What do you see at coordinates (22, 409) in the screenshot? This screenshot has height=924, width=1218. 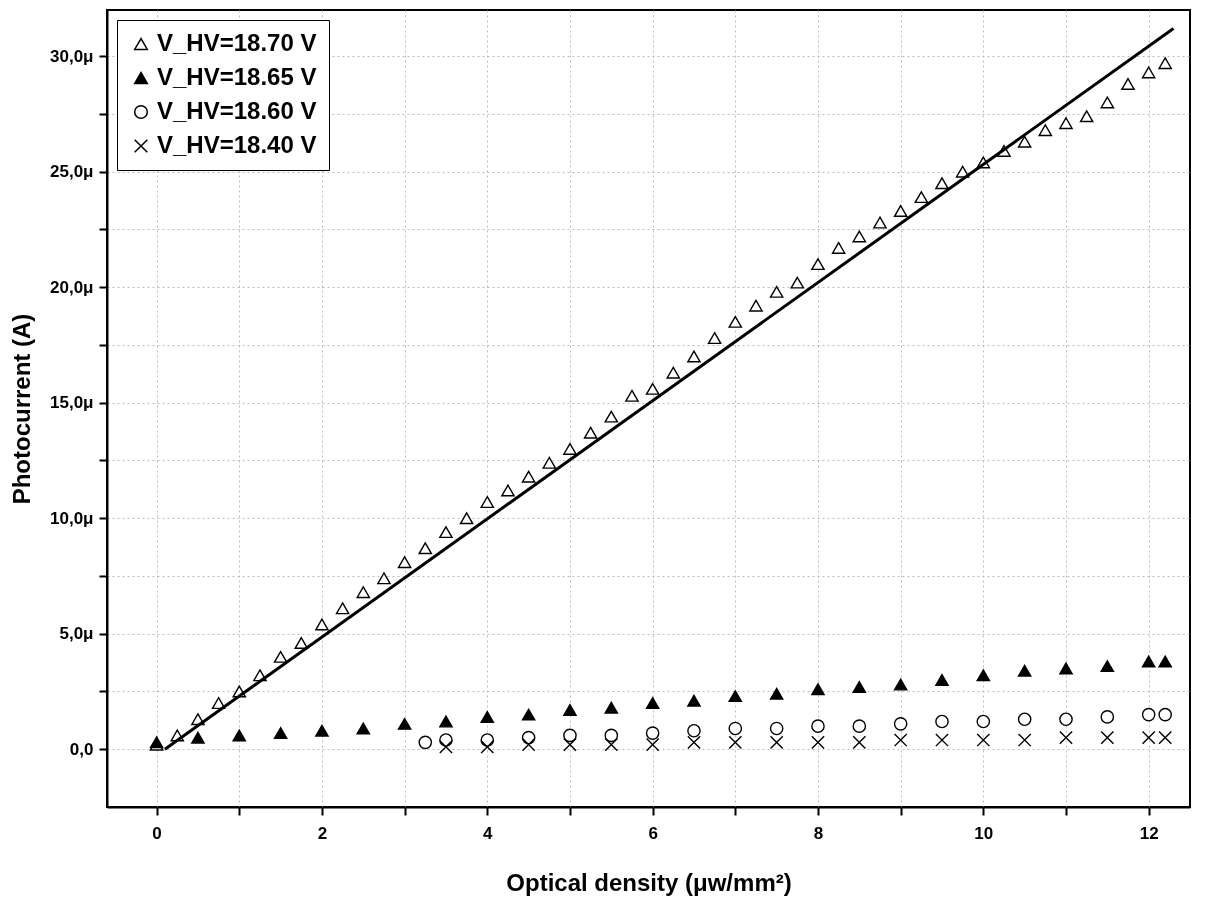 I see `y-axis-title: Photocurrent (A)` at bounding box center [22, 409].